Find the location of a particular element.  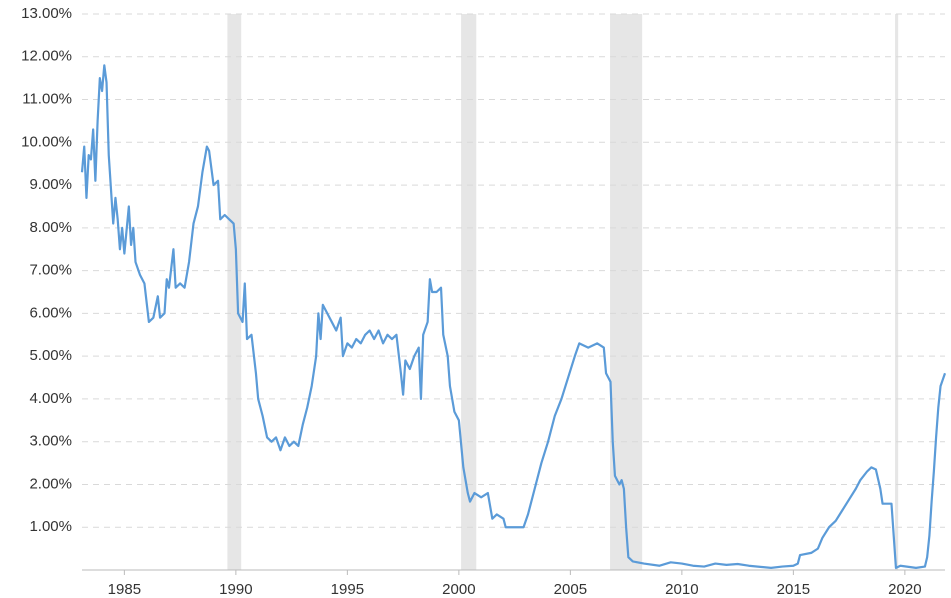

y-tick-label: 9.00% is located at coordinates (50, 184).